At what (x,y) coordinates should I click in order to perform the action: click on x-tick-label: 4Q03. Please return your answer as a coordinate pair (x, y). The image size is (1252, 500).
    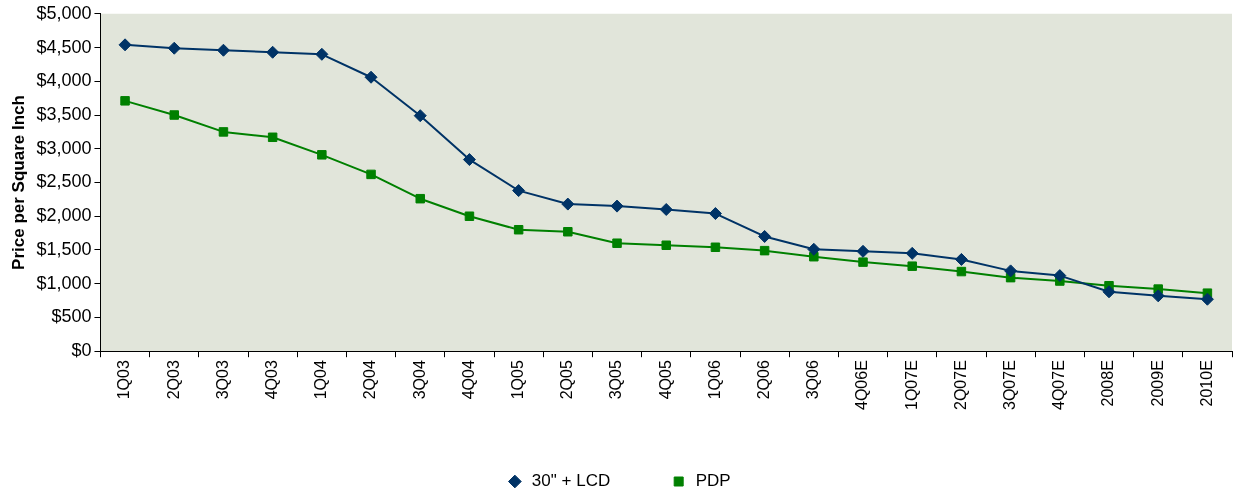
    Looking at the image, I should click on (272, 380).